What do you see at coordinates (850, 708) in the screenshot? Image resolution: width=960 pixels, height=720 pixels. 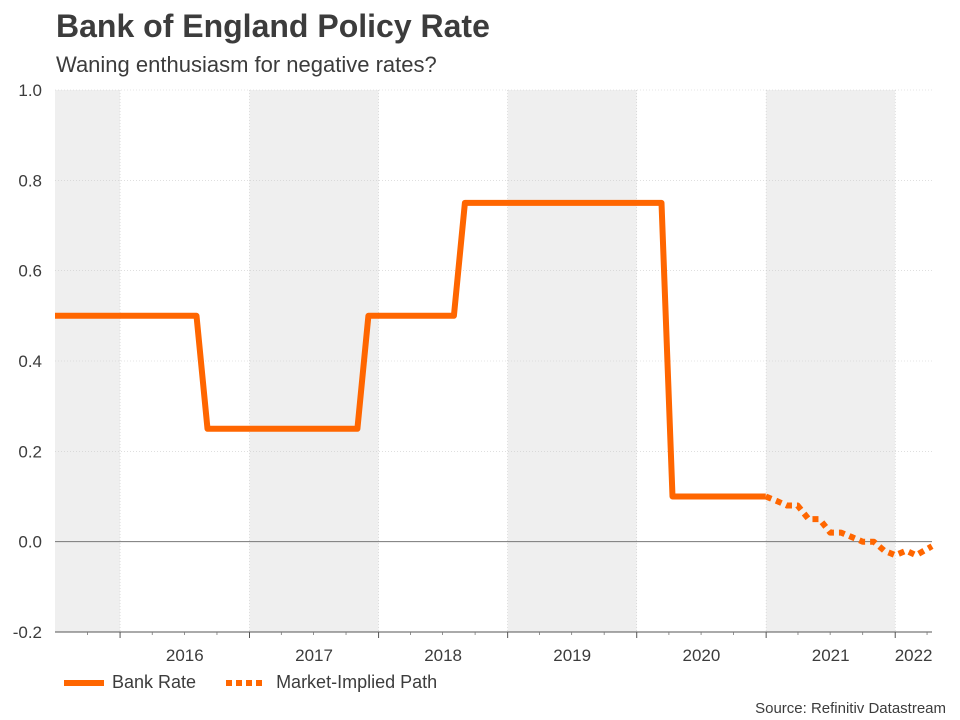 I see `source-note: Source: Refinitiv Datastream` at bounding box center [850, 708].